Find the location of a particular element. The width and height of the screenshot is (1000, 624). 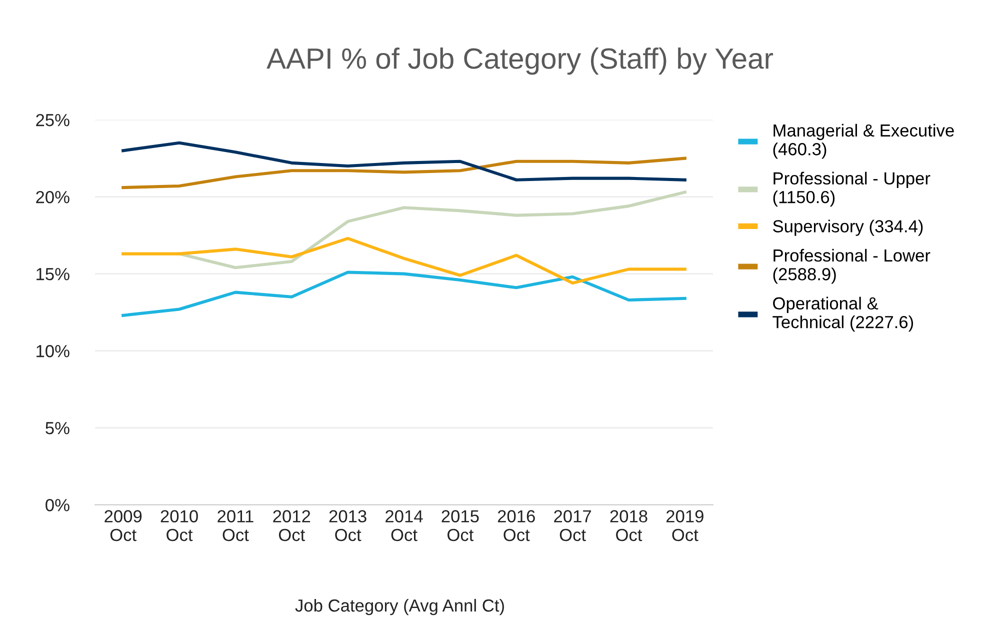

y-tick-label: 25% is located at coordinates (53, 120).